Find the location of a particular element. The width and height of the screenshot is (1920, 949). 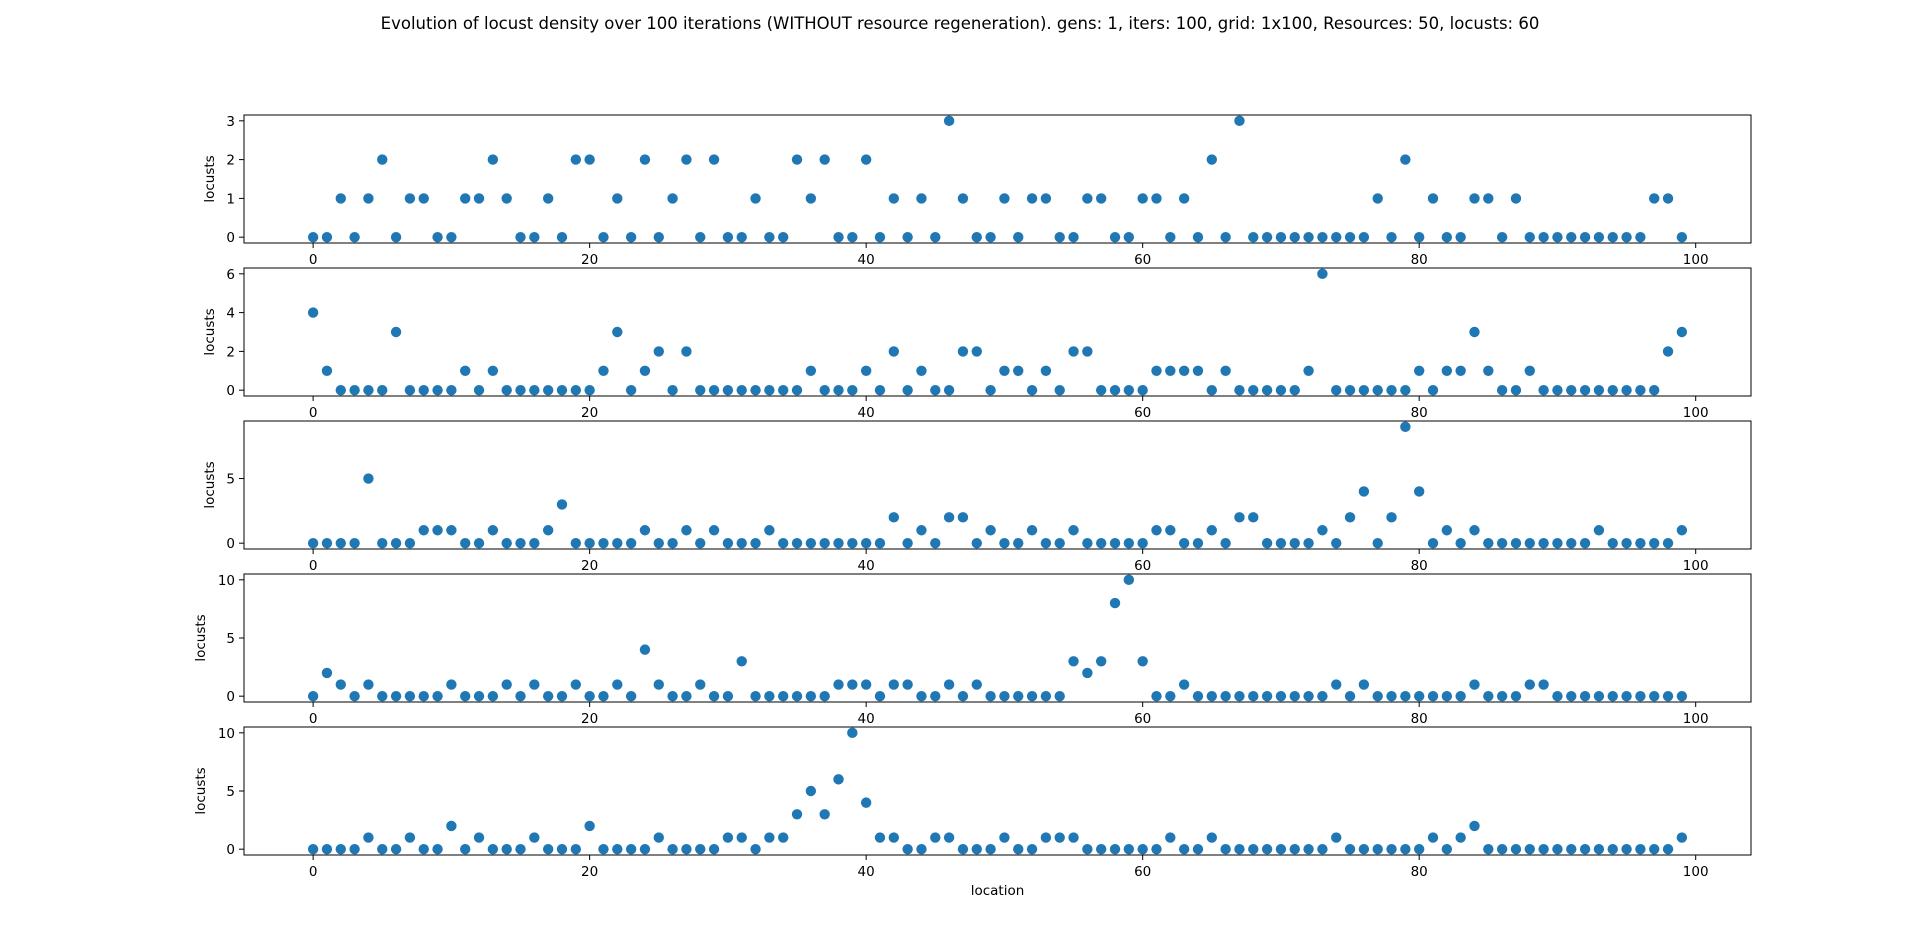

x-tick-label: 40 is located at coordinates (866, 413).